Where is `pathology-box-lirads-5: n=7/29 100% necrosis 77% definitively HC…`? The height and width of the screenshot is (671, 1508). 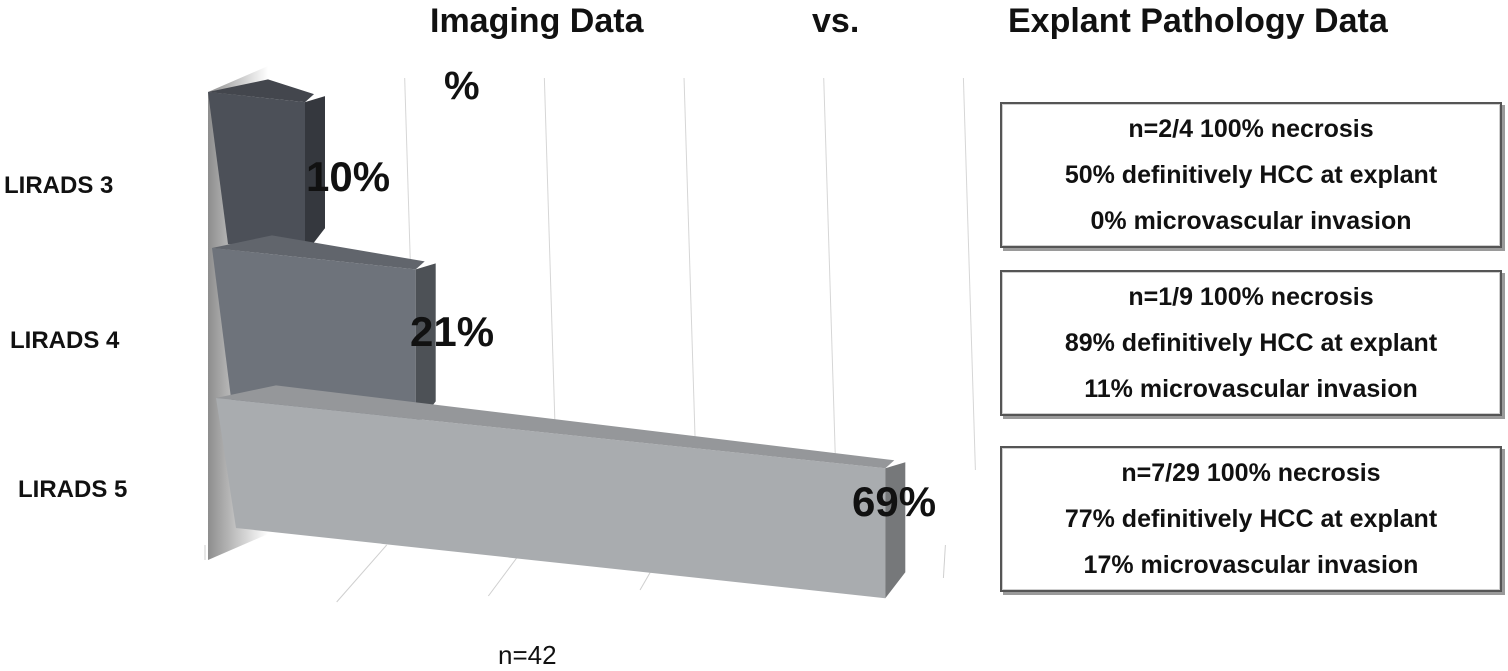
pathology-box-lirads-5: n=7/29 100% necrosis 77% definitively HC… is located at coordinates (1251, 519).